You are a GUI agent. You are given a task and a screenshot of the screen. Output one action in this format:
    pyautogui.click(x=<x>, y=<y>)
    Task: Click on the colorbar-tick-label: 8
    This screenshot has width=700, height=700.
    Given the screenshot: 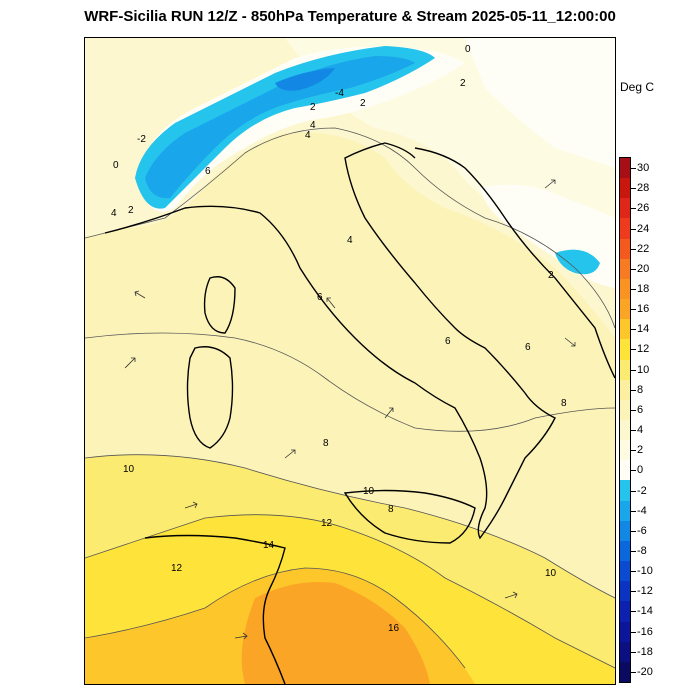 What is the action you would take?
    pyautogui.click(x=640, y=390)
    